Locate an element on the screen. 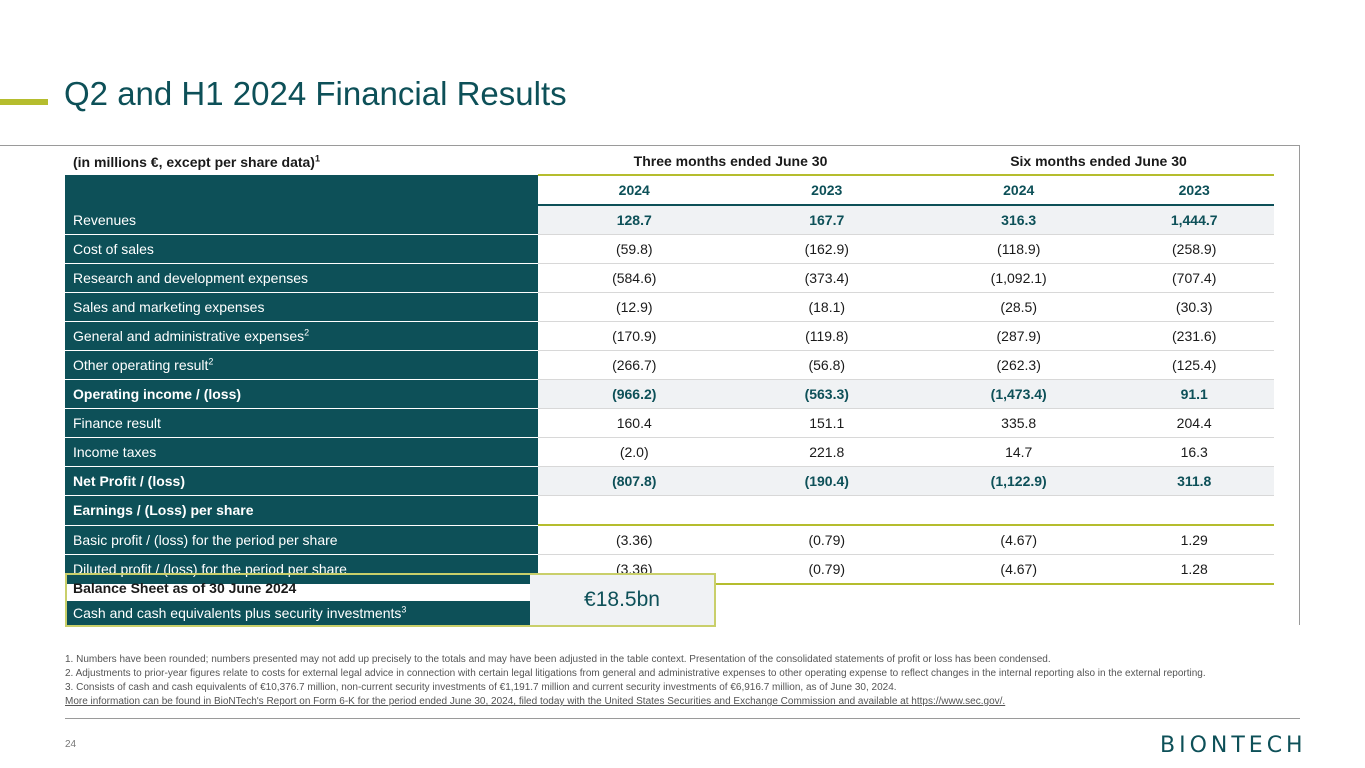 This screenshot has width=1365, height=768. value-cell: 151.1 is located at coordinates (826, 423).